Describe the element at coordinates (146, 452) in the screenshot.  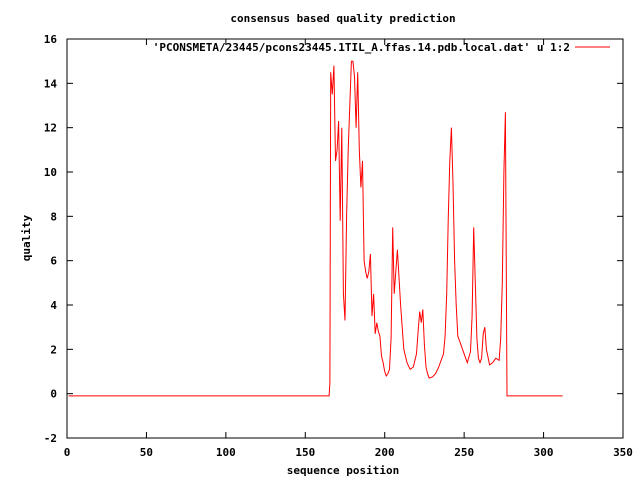
I see `x-tick-label: 50` at that location.